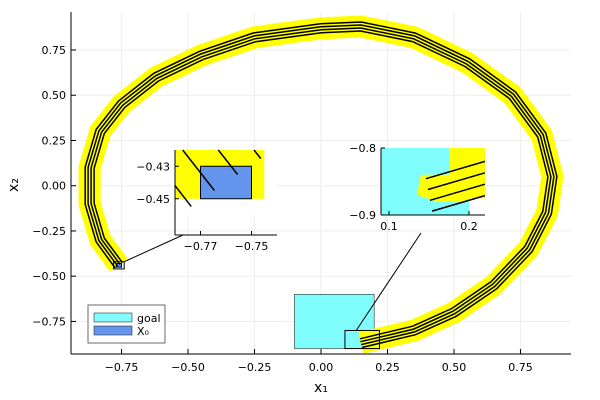  What do you see at coordinates (321, 367) in the screenshot?
I see `x-tick-label: 0.00` at bounding box center [321, 367].